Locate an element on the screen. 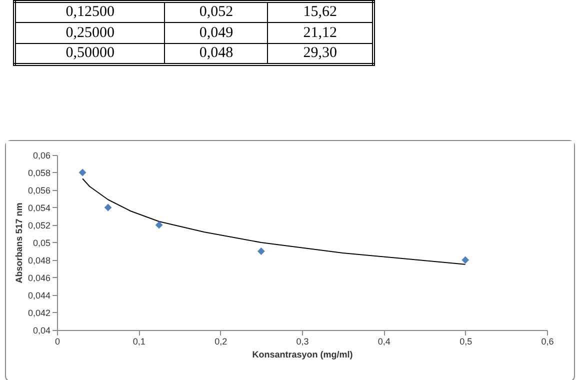 The height and width of the screenshot is (380, 577). x-tick-label: 0,3 is located at coordinates (302, 341).